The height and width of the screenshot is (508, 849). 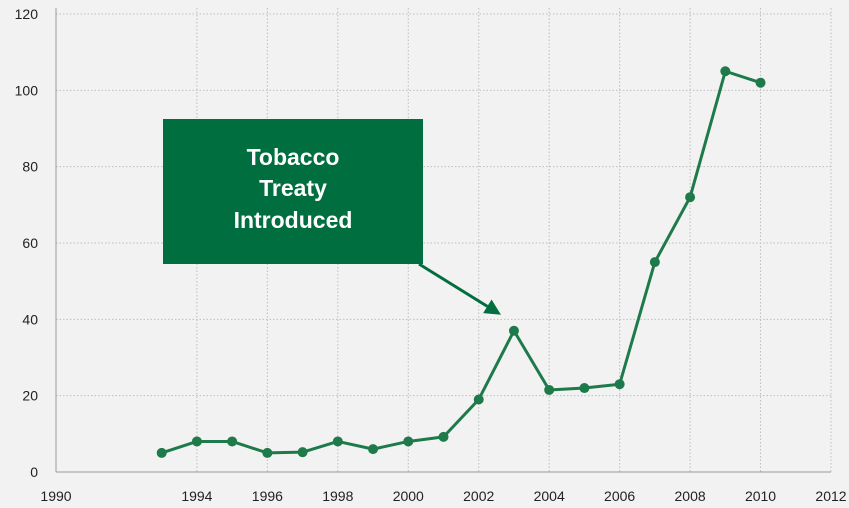 What do you see at coordinates (267, 496) in the screenshot?
I see `x-tick-label: 1996` at bounding box center [267, 496].